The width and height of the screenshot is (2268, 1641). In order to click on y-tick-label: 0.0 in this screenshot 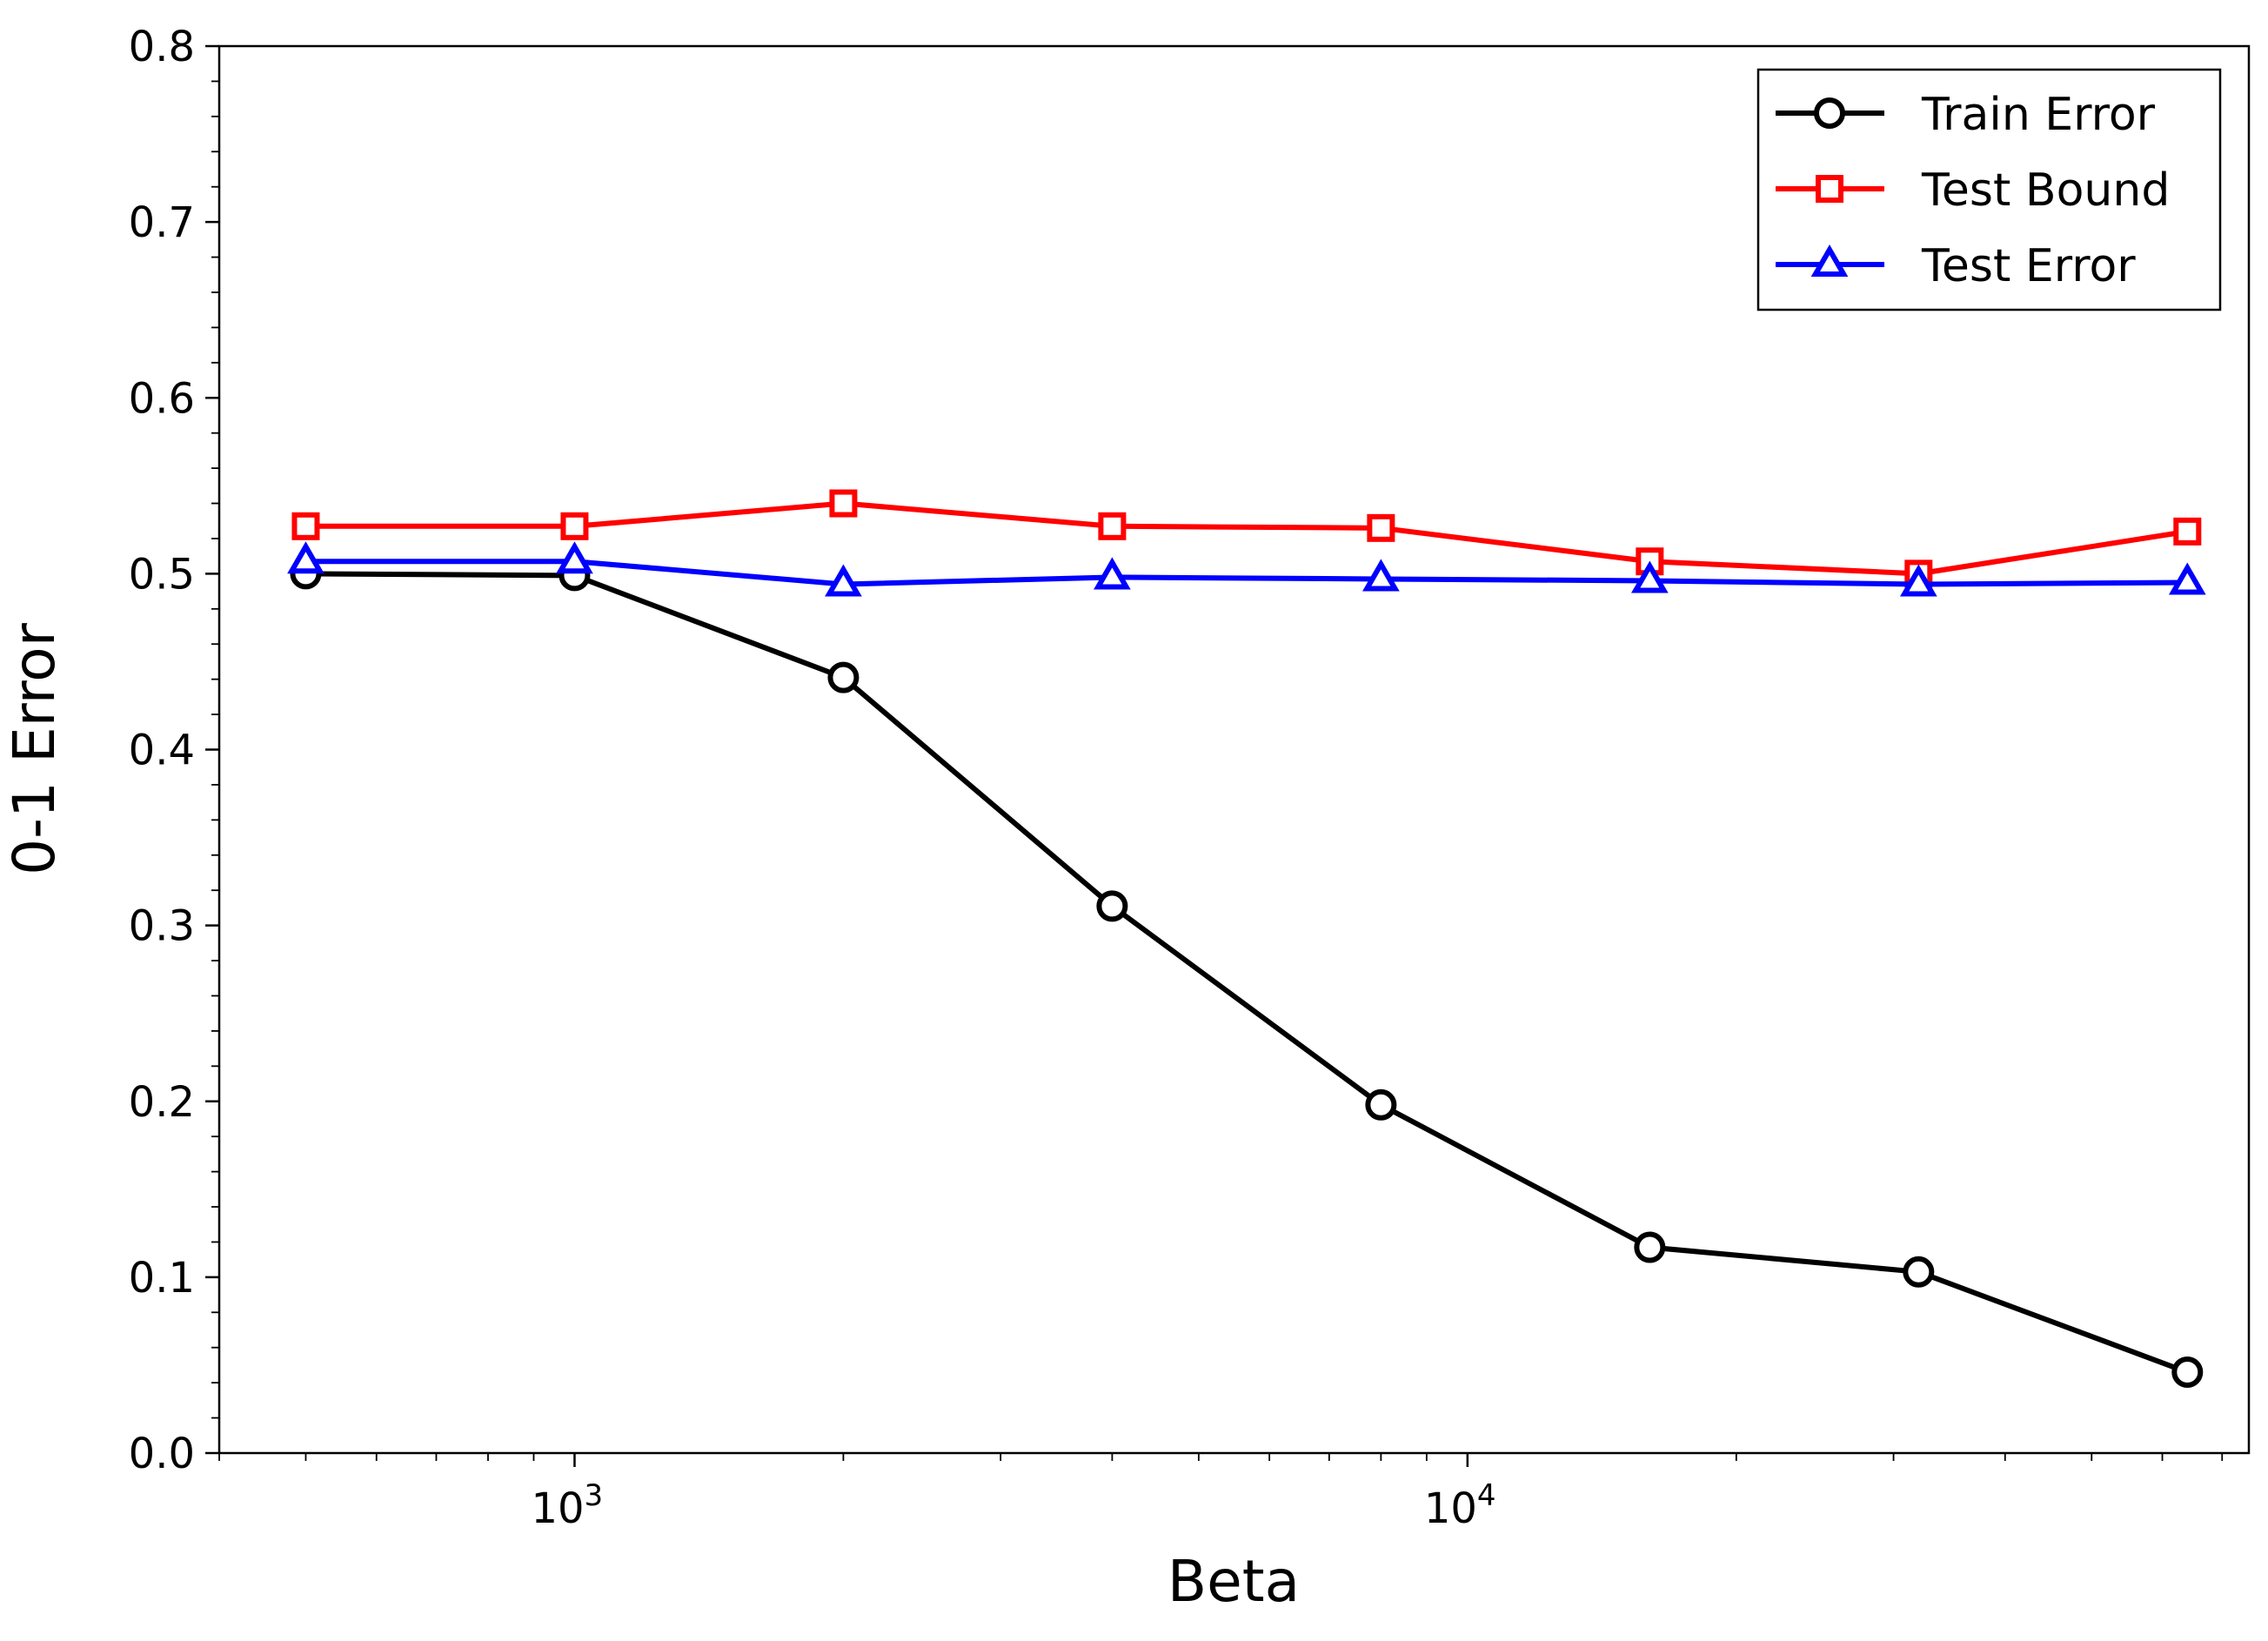, I will do `click(162, 1454)`.